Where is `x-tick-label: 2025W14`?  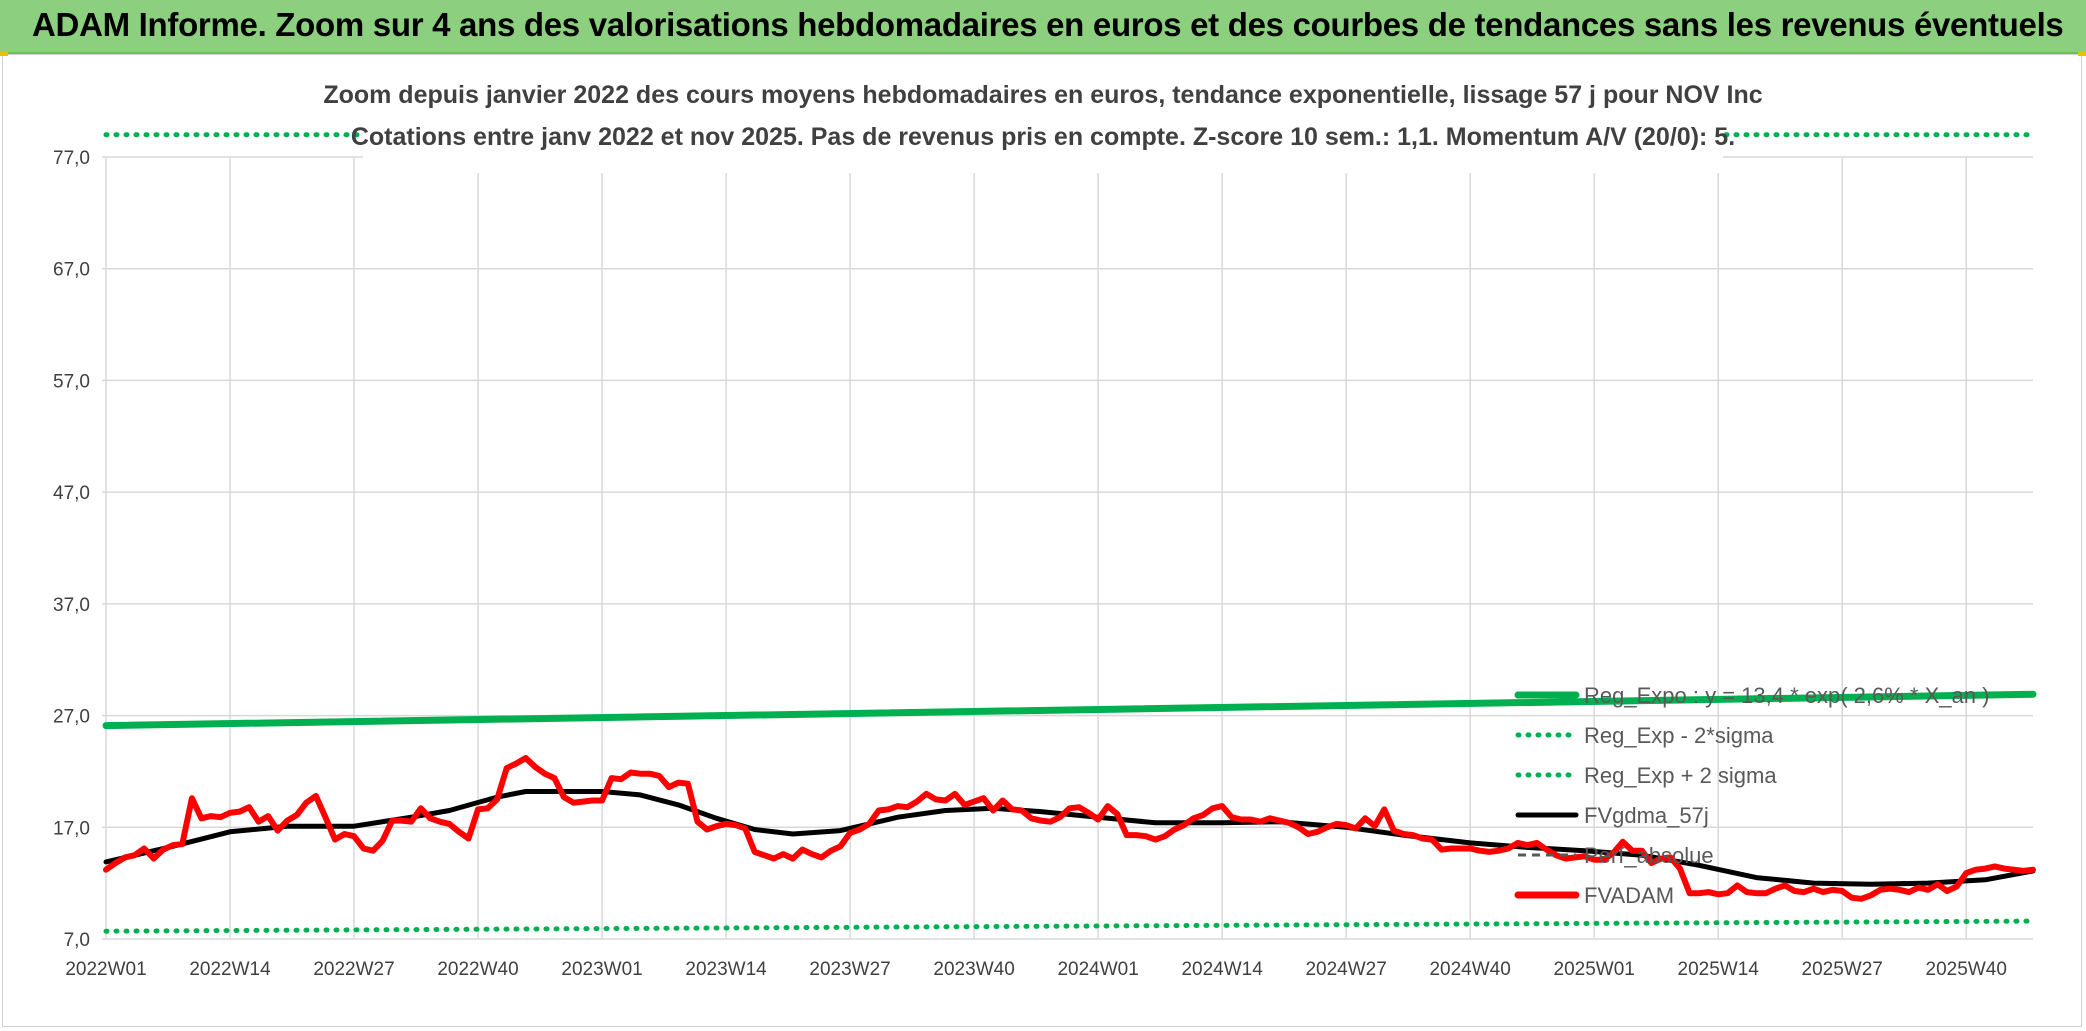 x-tick-label: 2025W14 is located at coordinates (1719, 969).